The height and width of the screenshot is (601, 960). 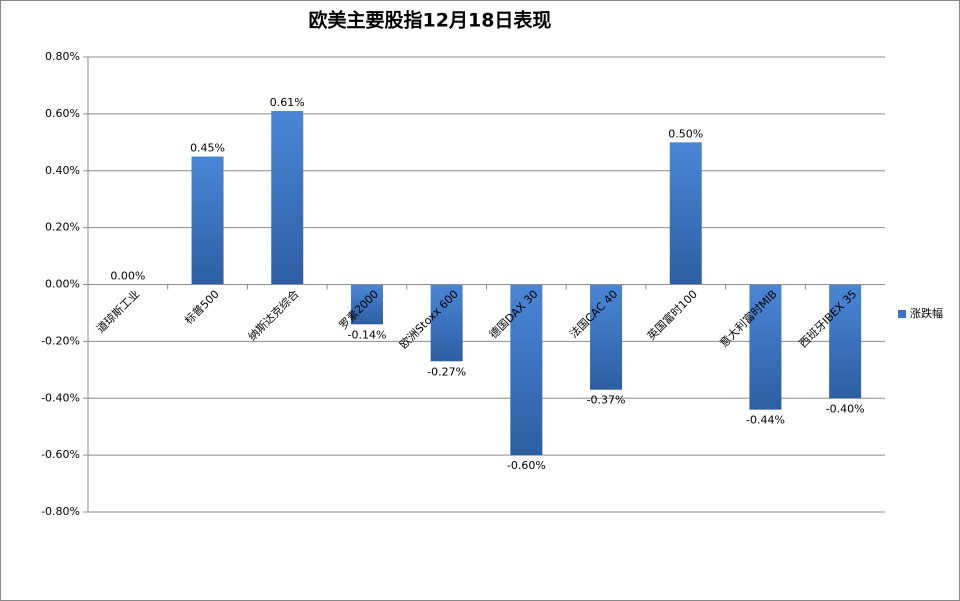 What do you see at coordinates (926, 313) in the screenshot?
I see `legend-label: 涨跌幅` at bounding box center [926, 313].